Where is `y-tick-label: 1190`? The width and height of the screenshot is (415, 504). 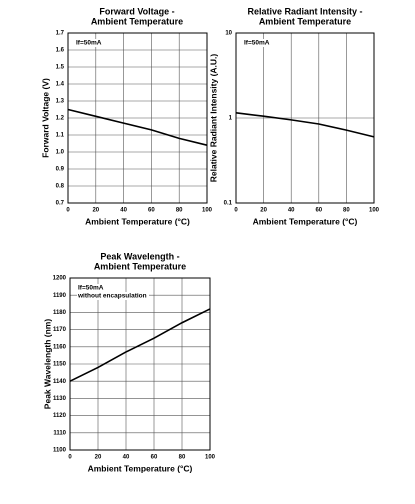
y-tick-label: 1190 is located at coordinates (60, 296).